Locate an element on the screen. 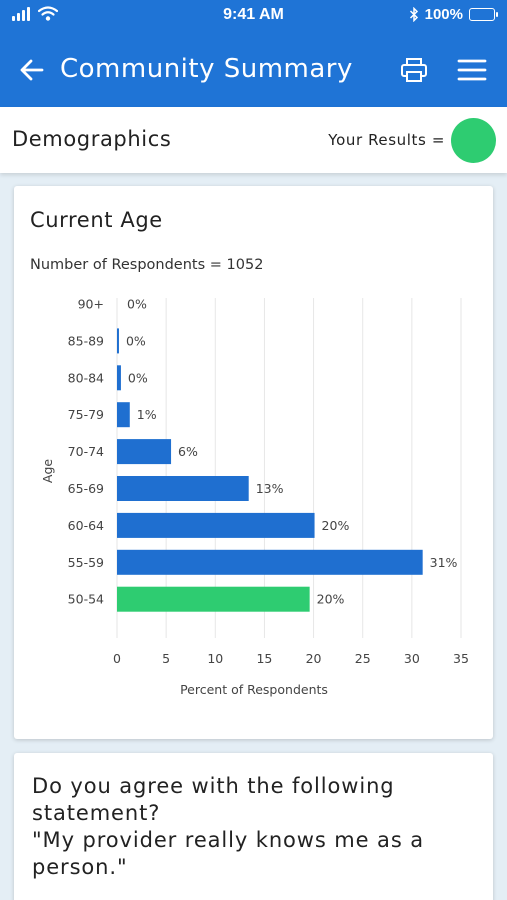 The height and width of the screenshot is (900, 507). x-tick-label: 25 is located at coordinates (363, 658).